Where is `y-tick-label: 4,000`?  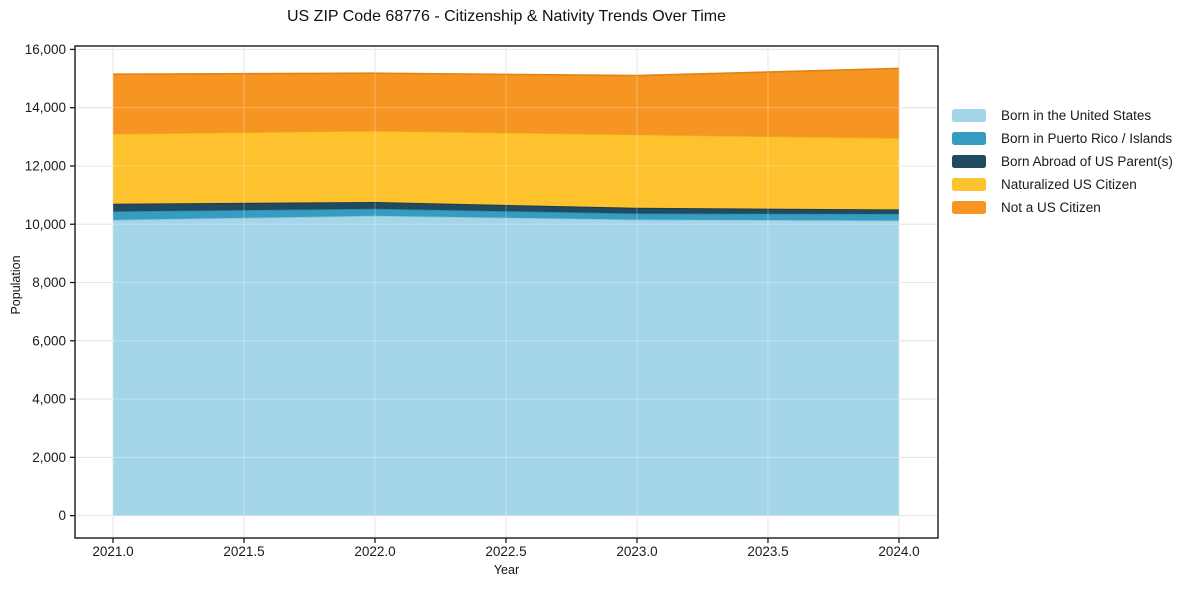 y-tick-label: 4,000 is located at coordinates (49, 399).